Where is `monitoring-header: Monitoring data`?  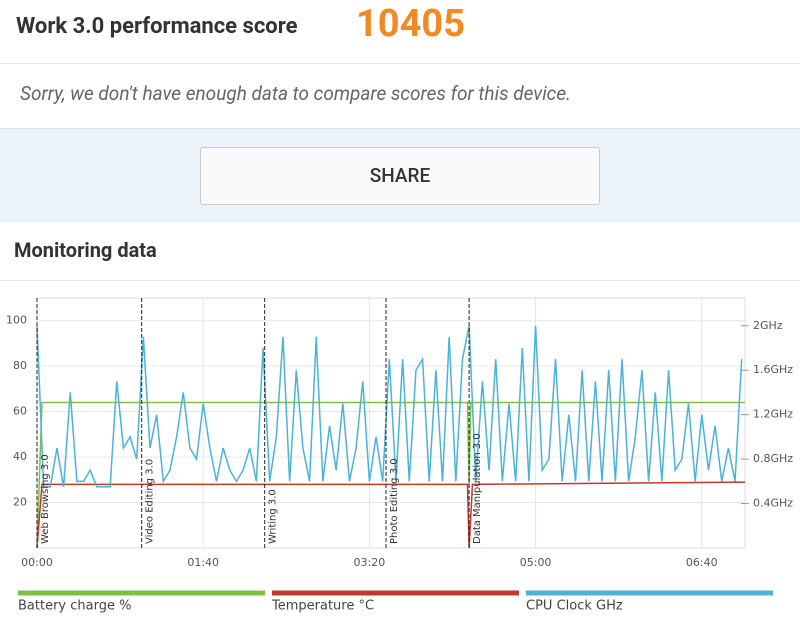 monitoring-header: Monitoring data is located at coordinates (400, 251).